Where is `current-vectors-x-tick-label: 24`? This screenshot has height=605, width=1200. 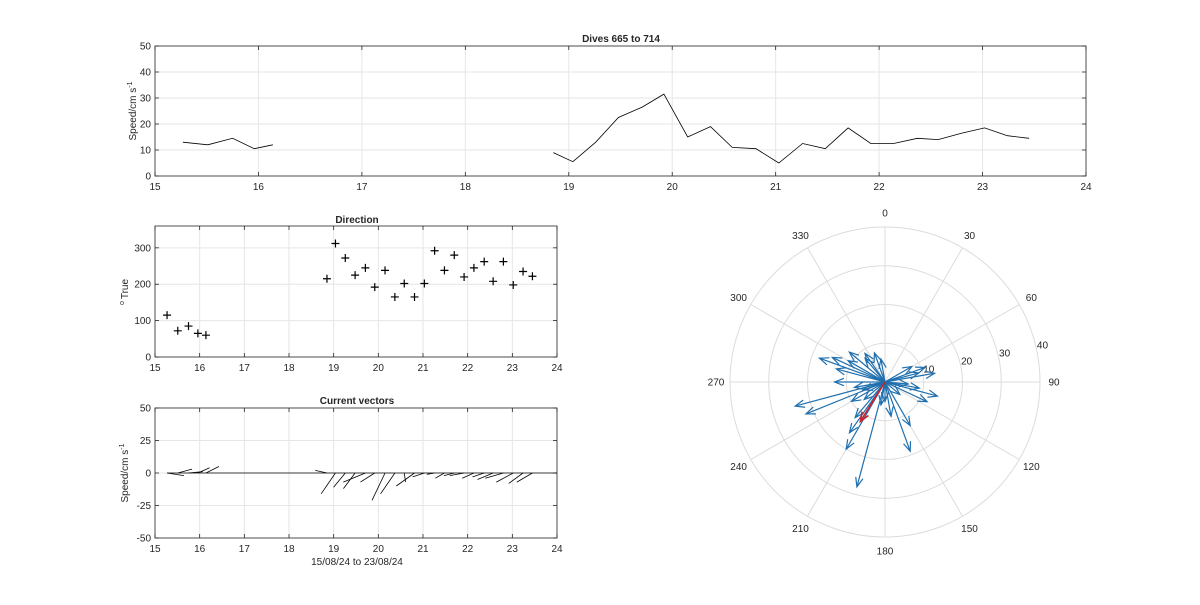 current-vectors-x-tick-label: 24 is located at coordinates (557, 549).